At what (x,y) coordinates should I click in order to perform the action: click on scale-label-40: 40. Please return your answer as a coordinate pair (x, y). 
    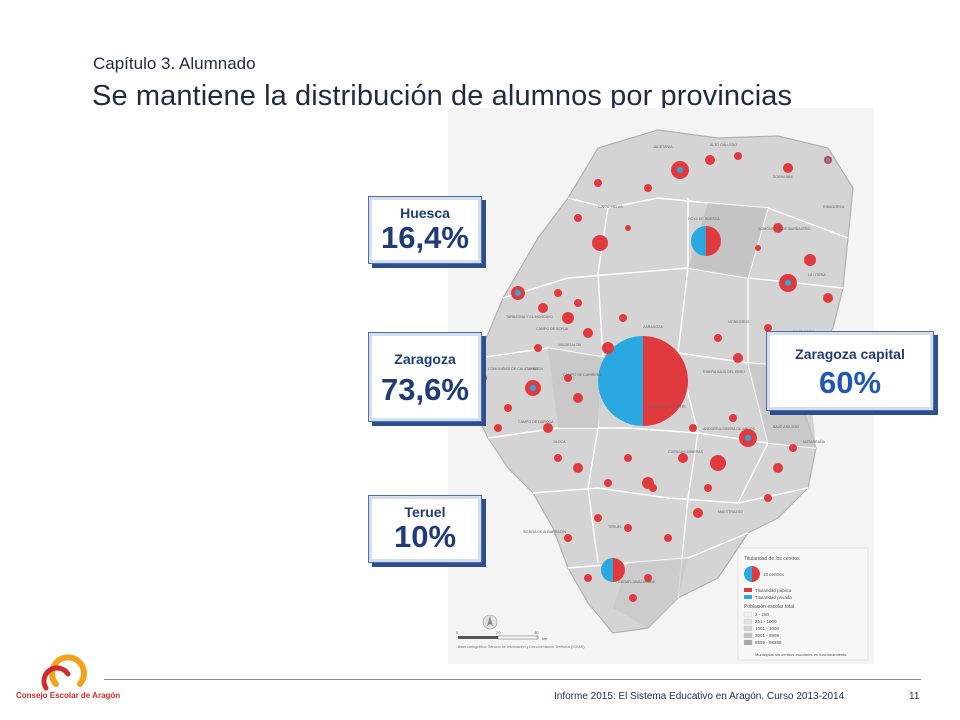
    Looking at the image, I should click on (536, 632).